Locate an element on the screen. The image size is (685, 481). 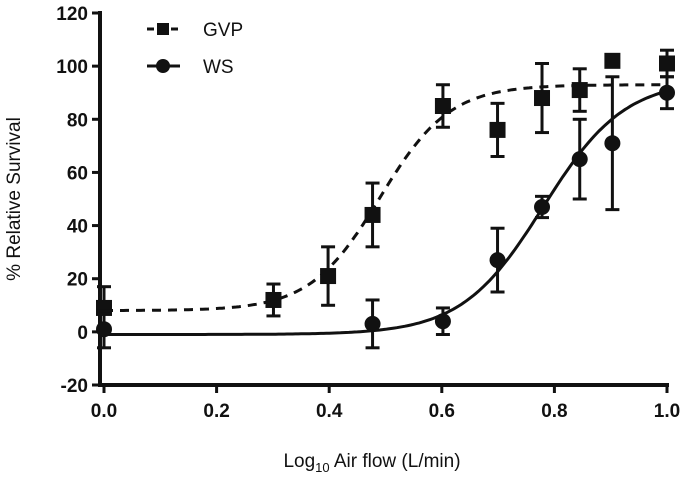
legend-ws-label: WS is located at coordinates (218, 67).